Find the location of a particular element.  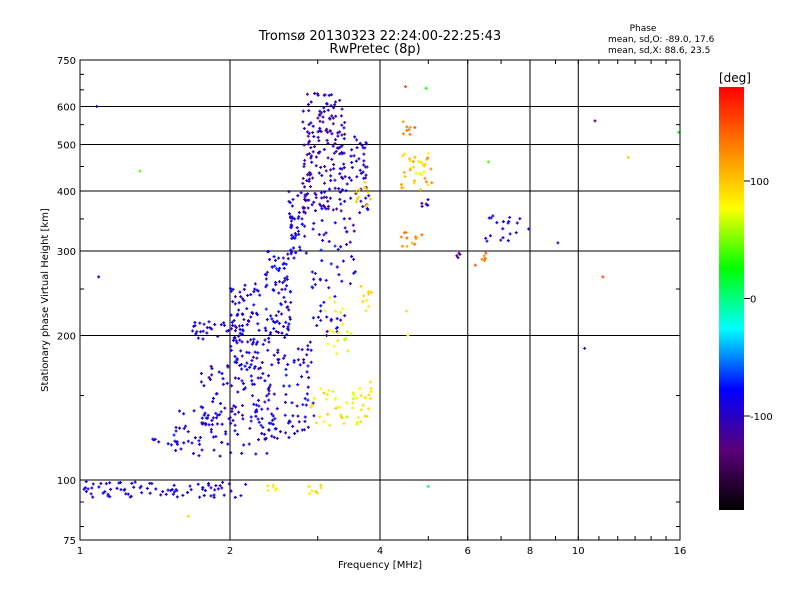

phase-legend-x: mean, sd,X: 88.6, 23.5 is located at coordinates (659, 51).